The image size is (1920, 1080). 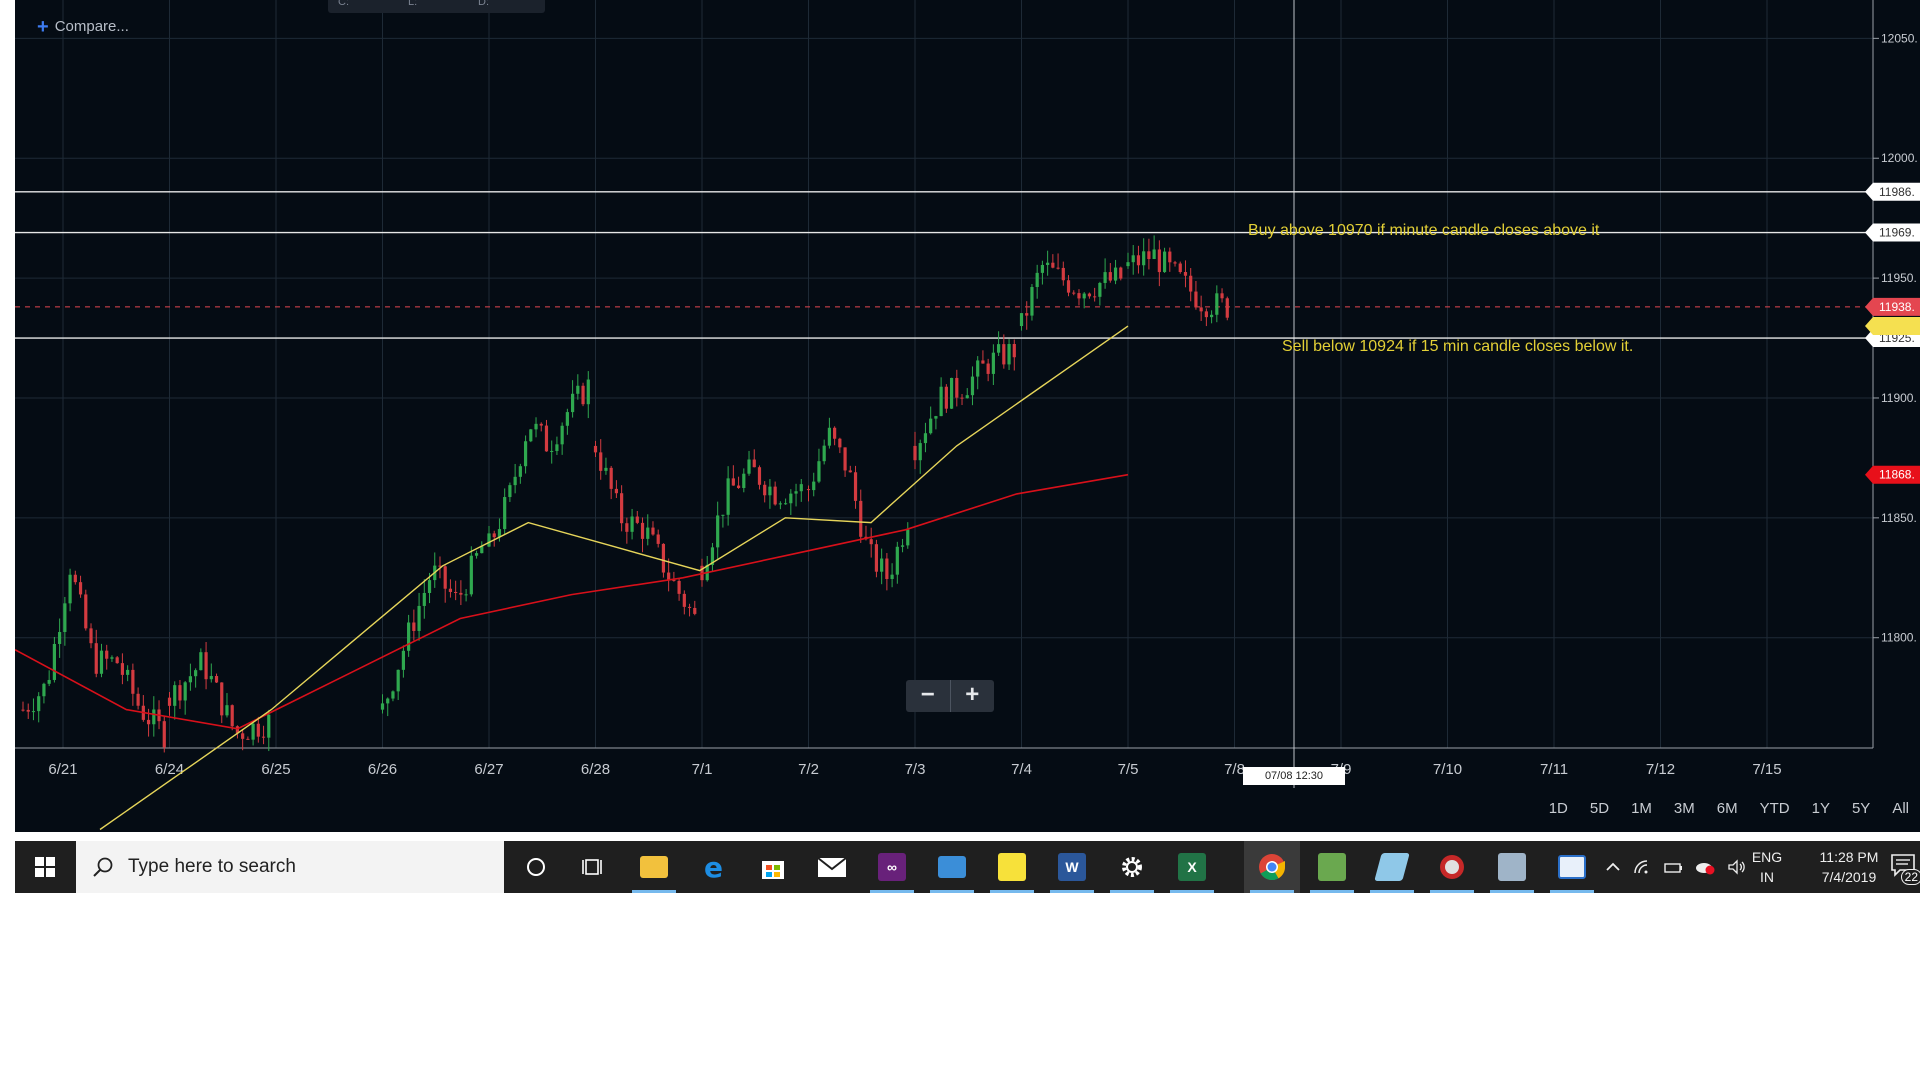 I want to click on taskbar-clock: 11:28 PM 7/4/2019, so click(x=1849, y=867).